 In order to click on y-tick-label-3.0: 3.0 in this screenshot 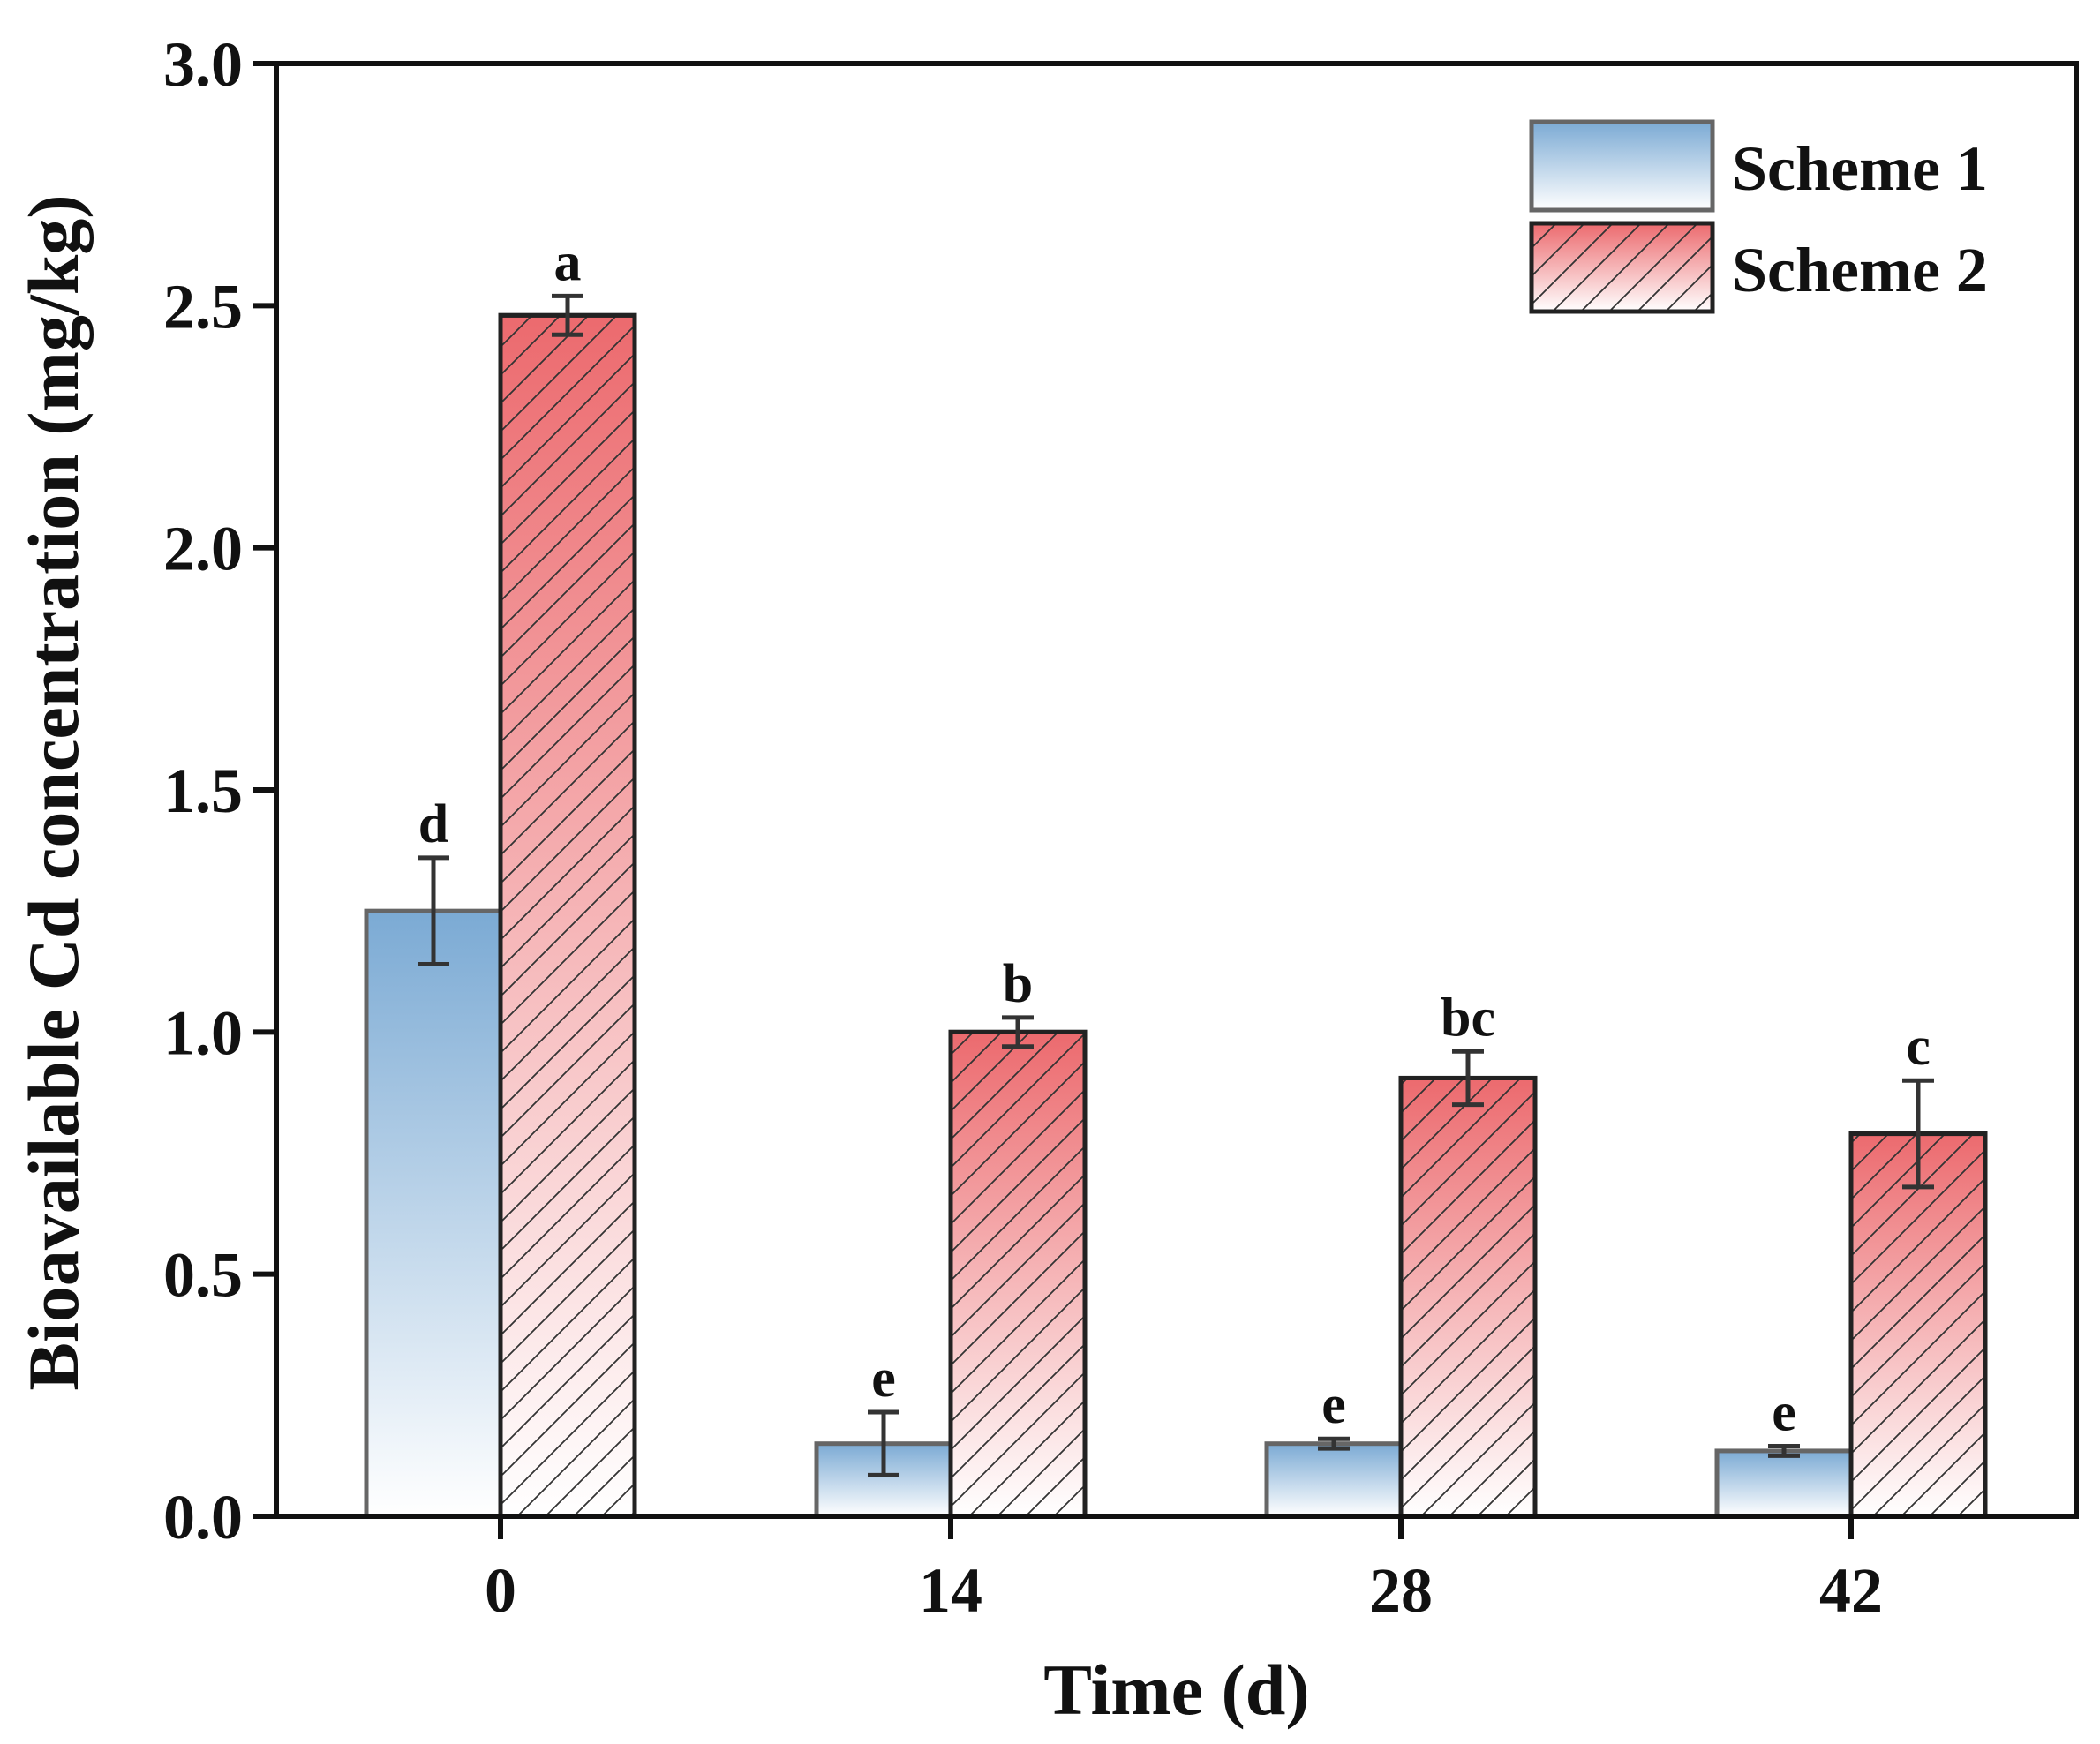, I will do `click(203, 64)`.